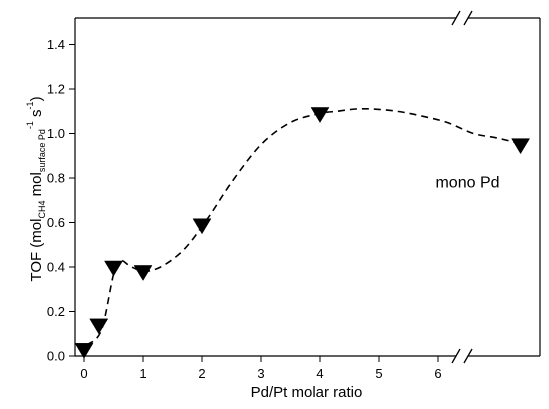  Describe the element at coordinates (467, 182) in the screenshot. I see `annotation-mono-pd: mono Pd` at that location.